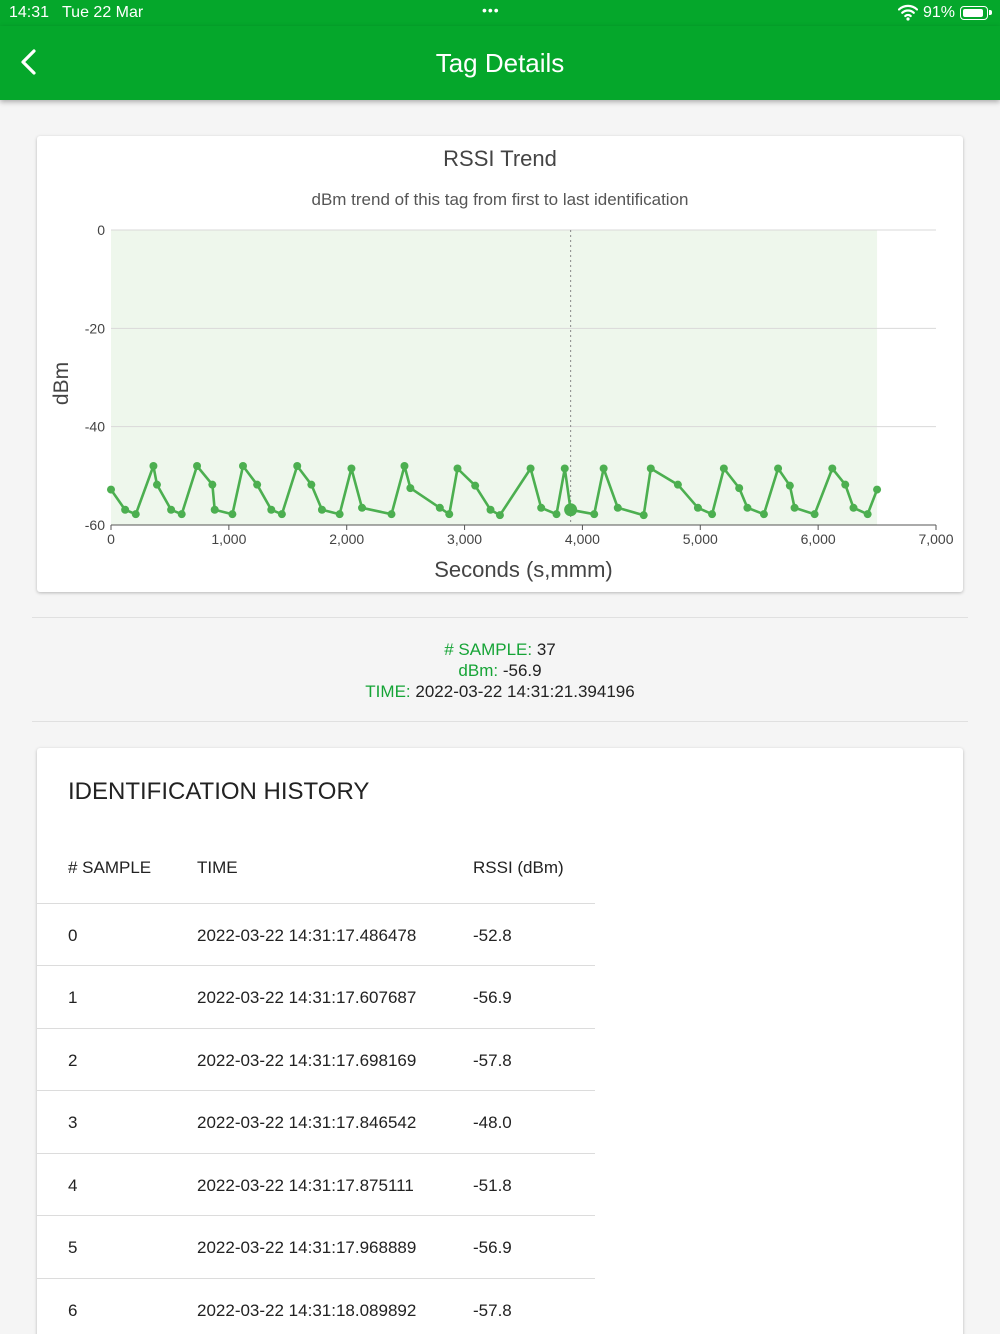 Image resolution: width=1000 pixels, height=1334 pixels. Describe the element at coordinates (219, 791) in the screenshot. I see `history-title: IDENTIFICATION HISTORY` at that location.